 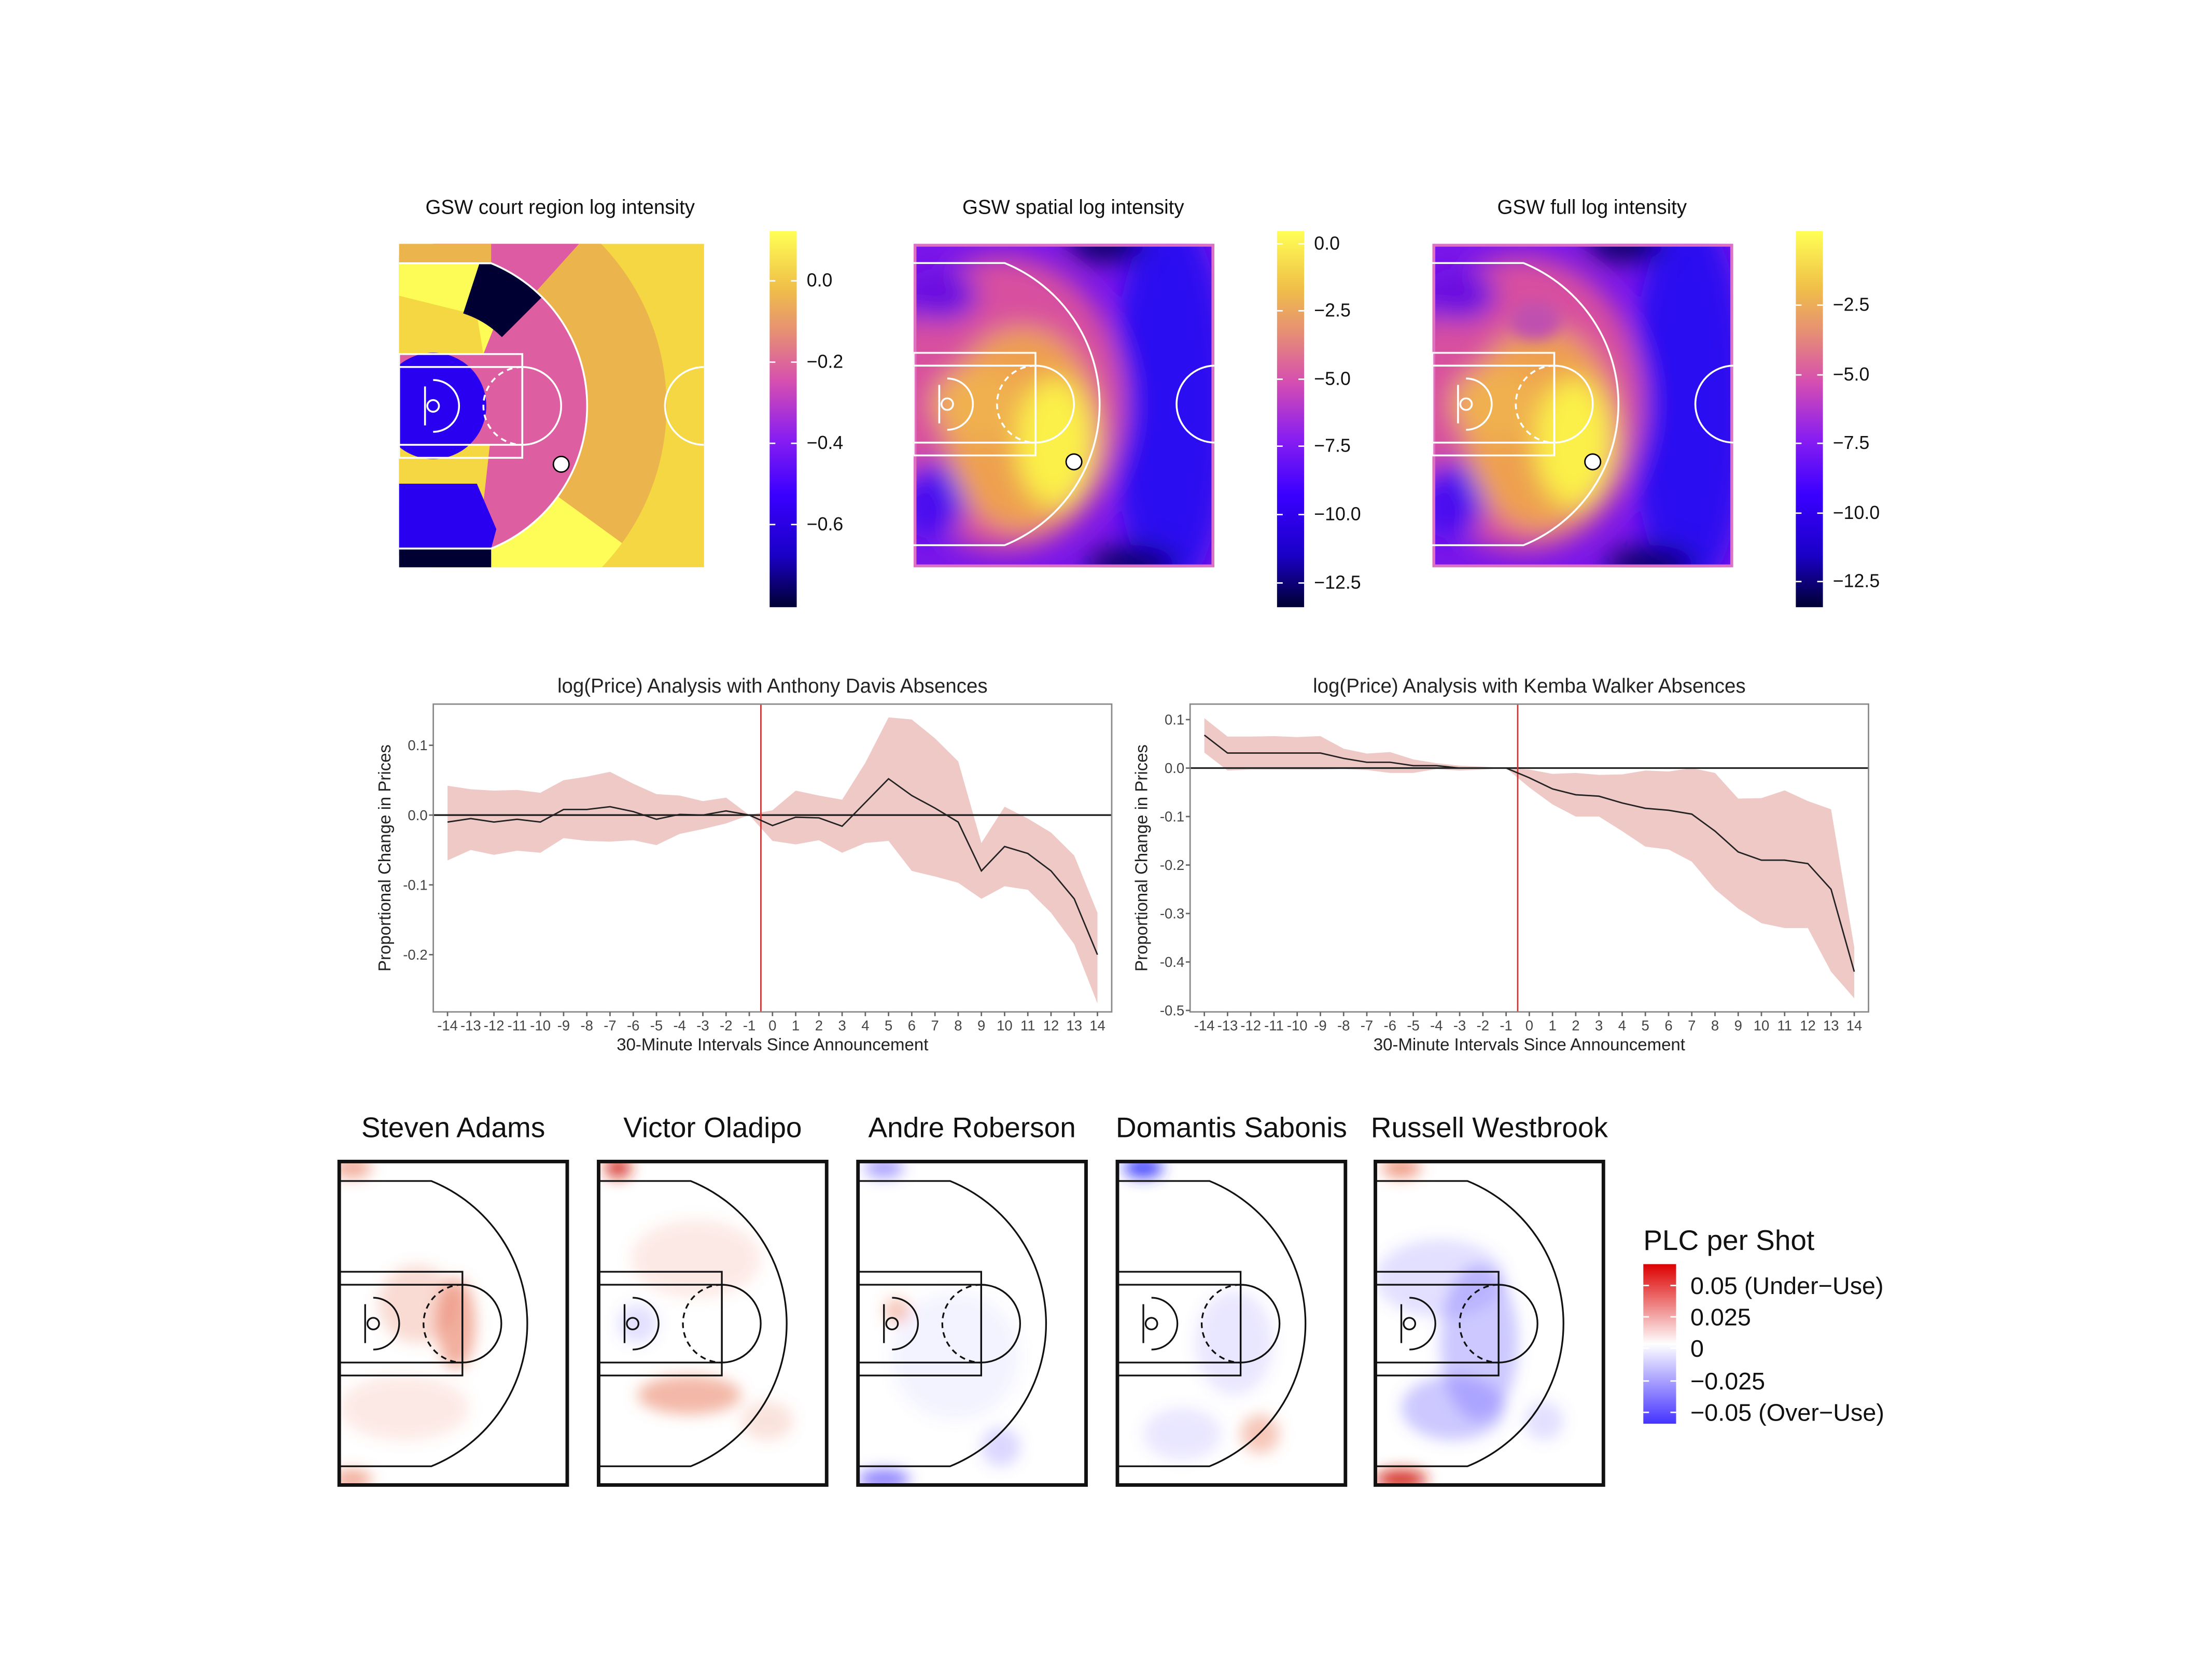 I want to click on confidence-band, so click(x=772, y=860).